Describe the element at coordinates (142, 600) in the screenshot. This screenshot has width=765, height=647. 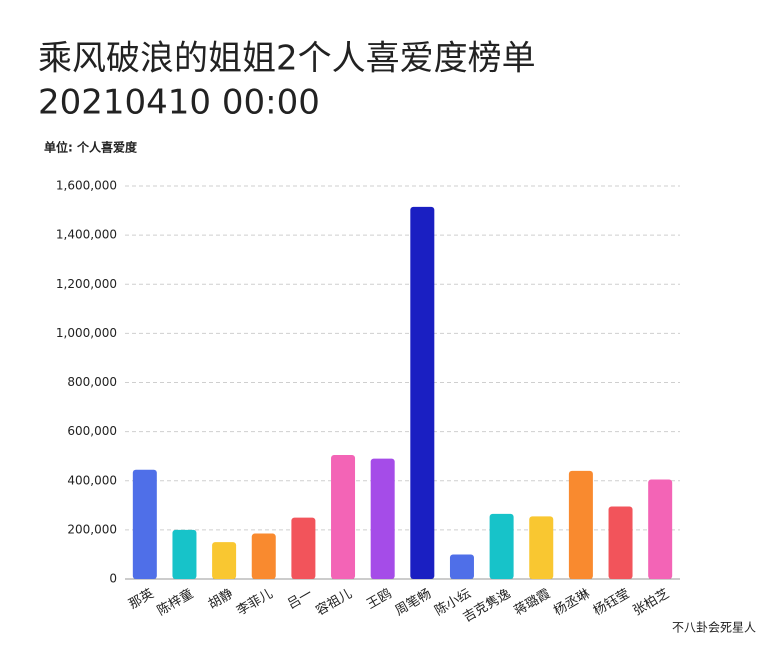
I see `x-tick-label: 那英` at that location.